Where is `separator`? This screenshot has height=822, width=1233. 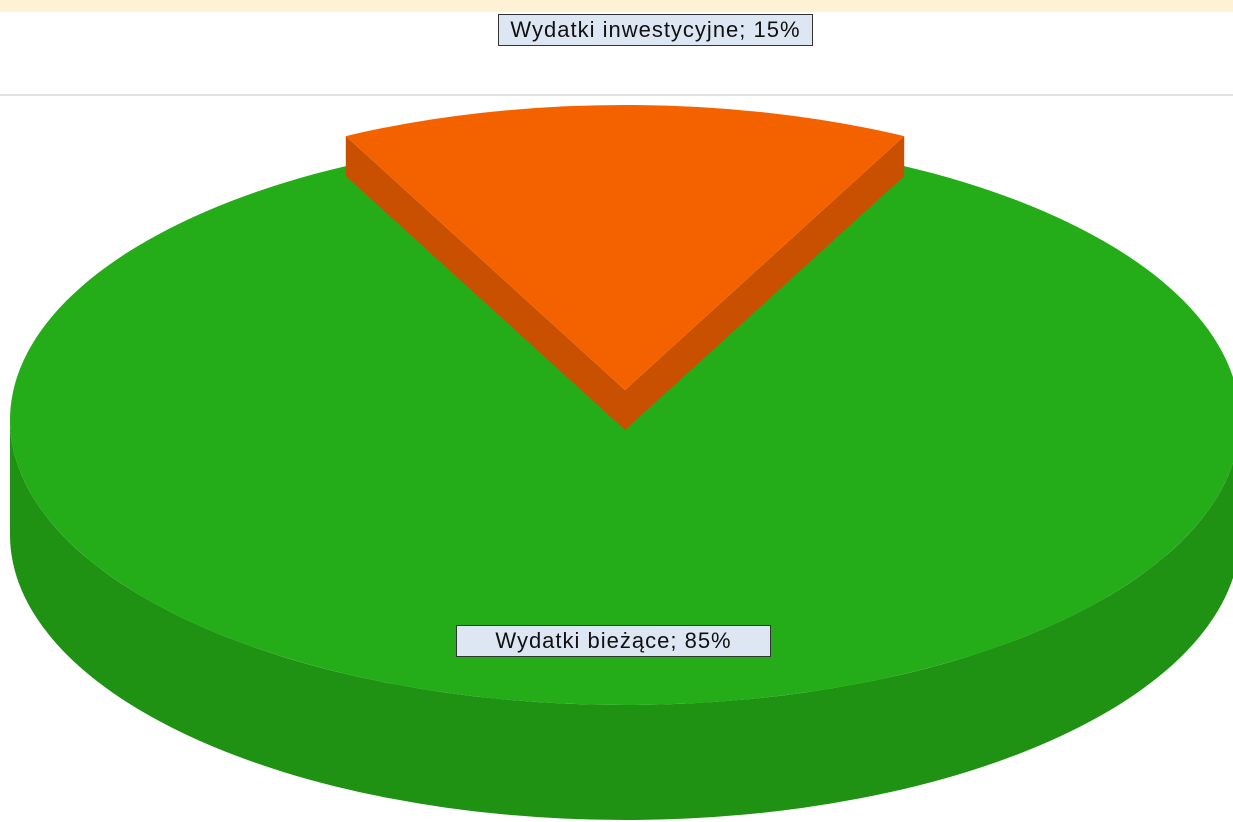 separator is located at coordinates (616, 95).